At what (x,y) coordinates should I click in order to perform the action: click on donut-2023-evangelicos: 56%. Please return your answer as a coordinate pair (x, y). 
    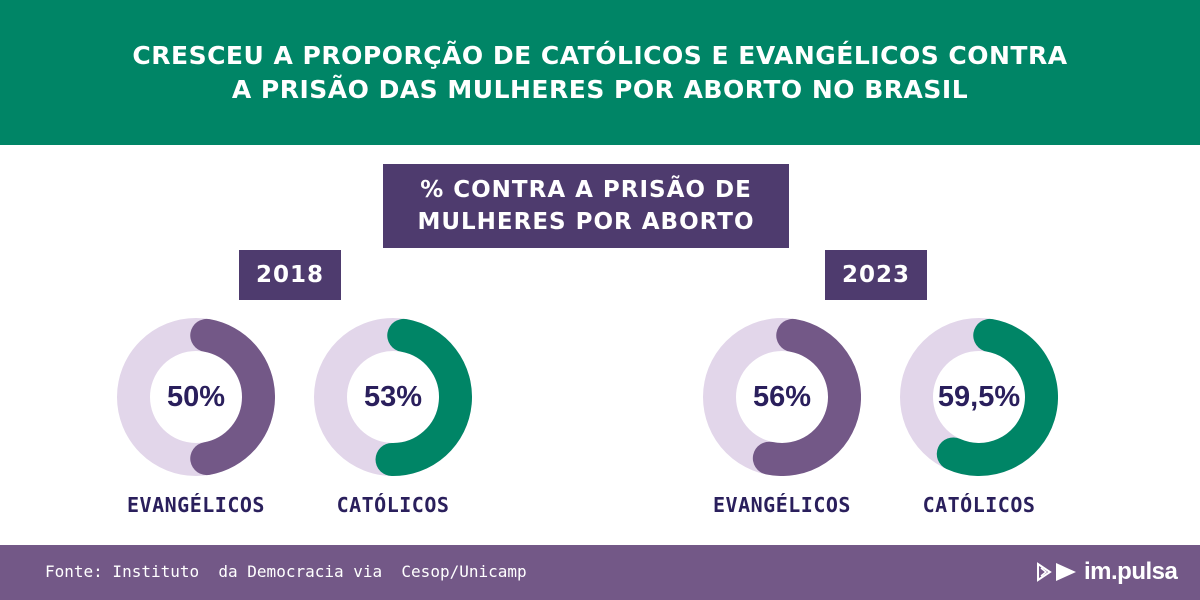
    Looking at the image, I should click on (782, 397).